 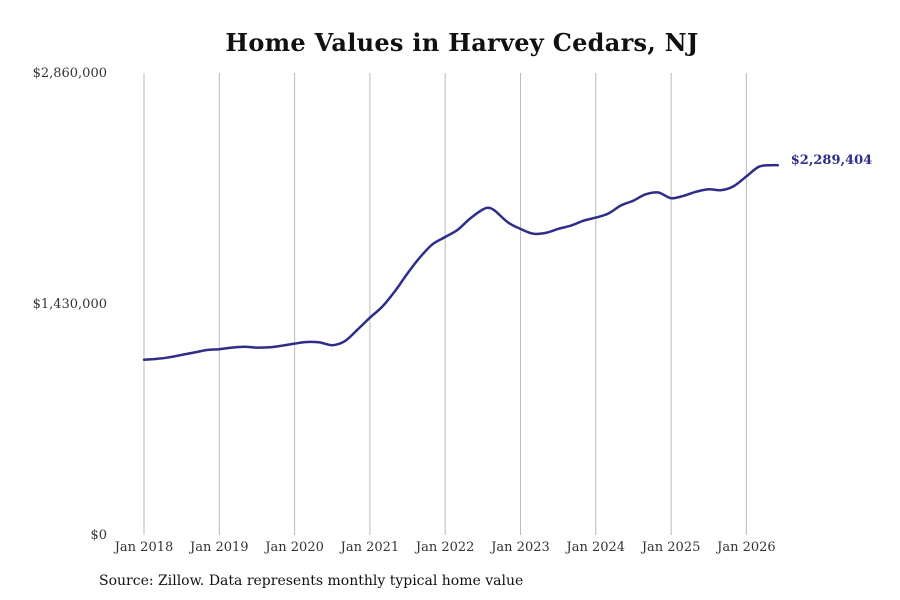 What do you see at coordinates (218, 547) in the screenshot?
I see `x-tick-label: Jan 2019` at bounding box center [218, 547].